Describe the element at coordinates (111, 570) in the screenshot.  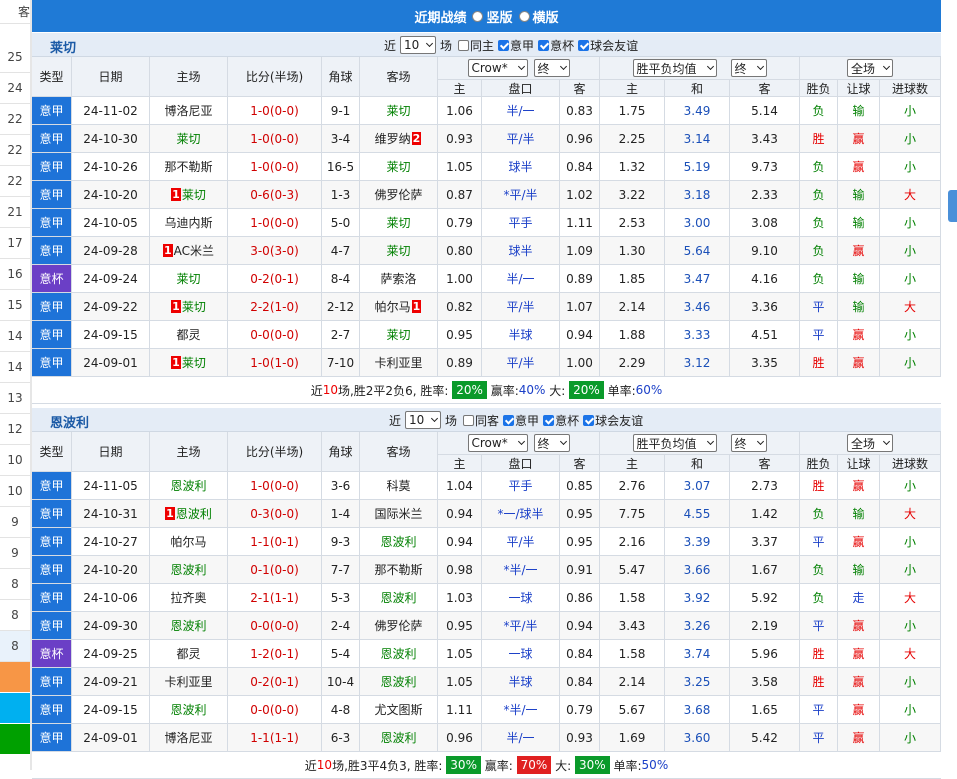
I see `date-cell: 24-10-20` at that location.